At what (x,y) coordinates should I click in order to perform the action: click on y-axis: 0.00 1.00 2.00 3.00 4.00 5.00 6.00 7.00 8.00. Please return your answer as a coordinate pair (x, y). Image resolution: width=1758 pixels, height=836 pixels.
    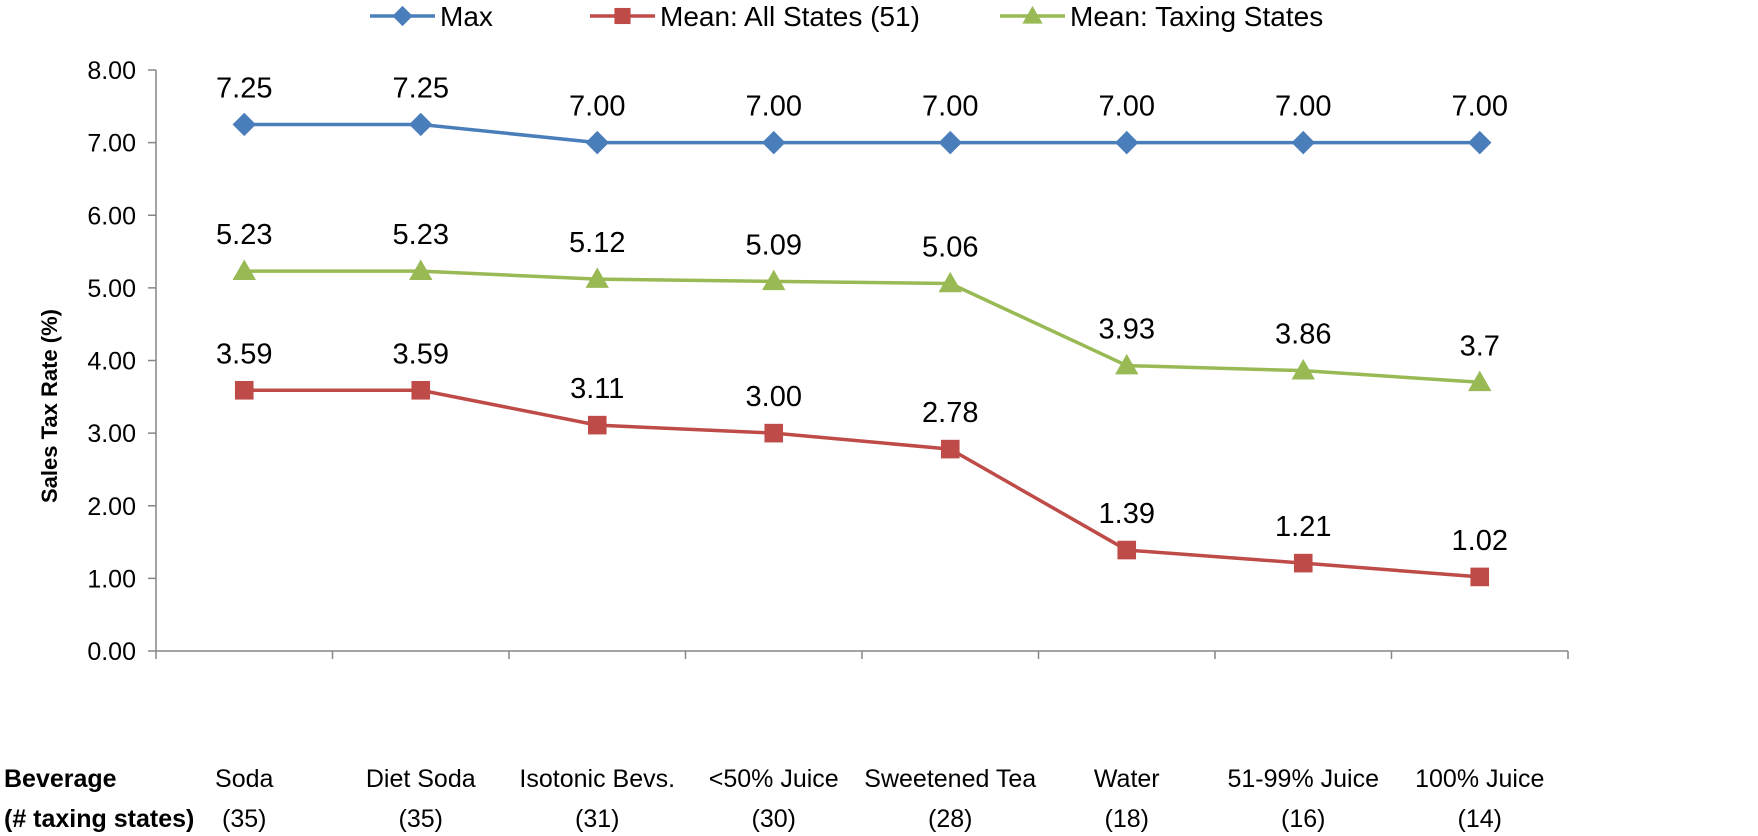
    Looking at the image, I should click on (122, 361).